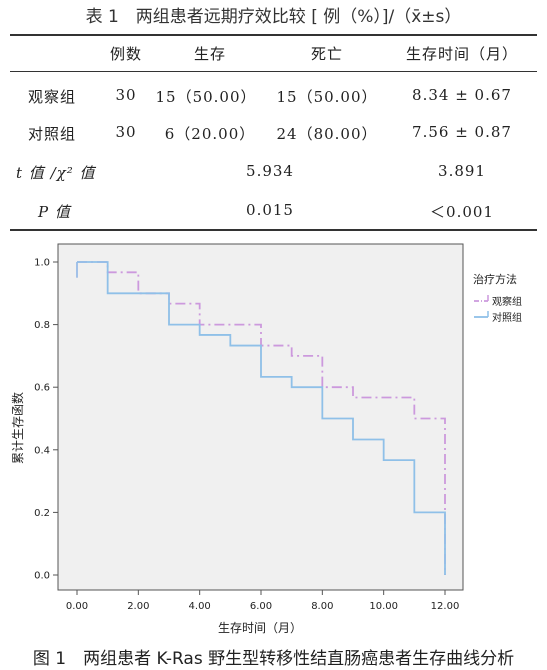 This screenshot has width=547, height=670. Describe the element at coordinates (462, 132) in the screenshot. I see `row-time: 7.56 ± 0.87` at that location.